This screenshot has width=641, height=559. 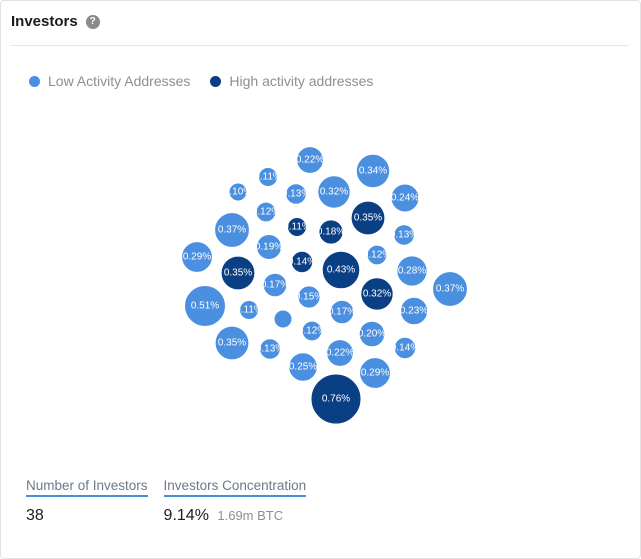 I want to click on bubble-label-7: 0.12%, so click(x=266, y=212).